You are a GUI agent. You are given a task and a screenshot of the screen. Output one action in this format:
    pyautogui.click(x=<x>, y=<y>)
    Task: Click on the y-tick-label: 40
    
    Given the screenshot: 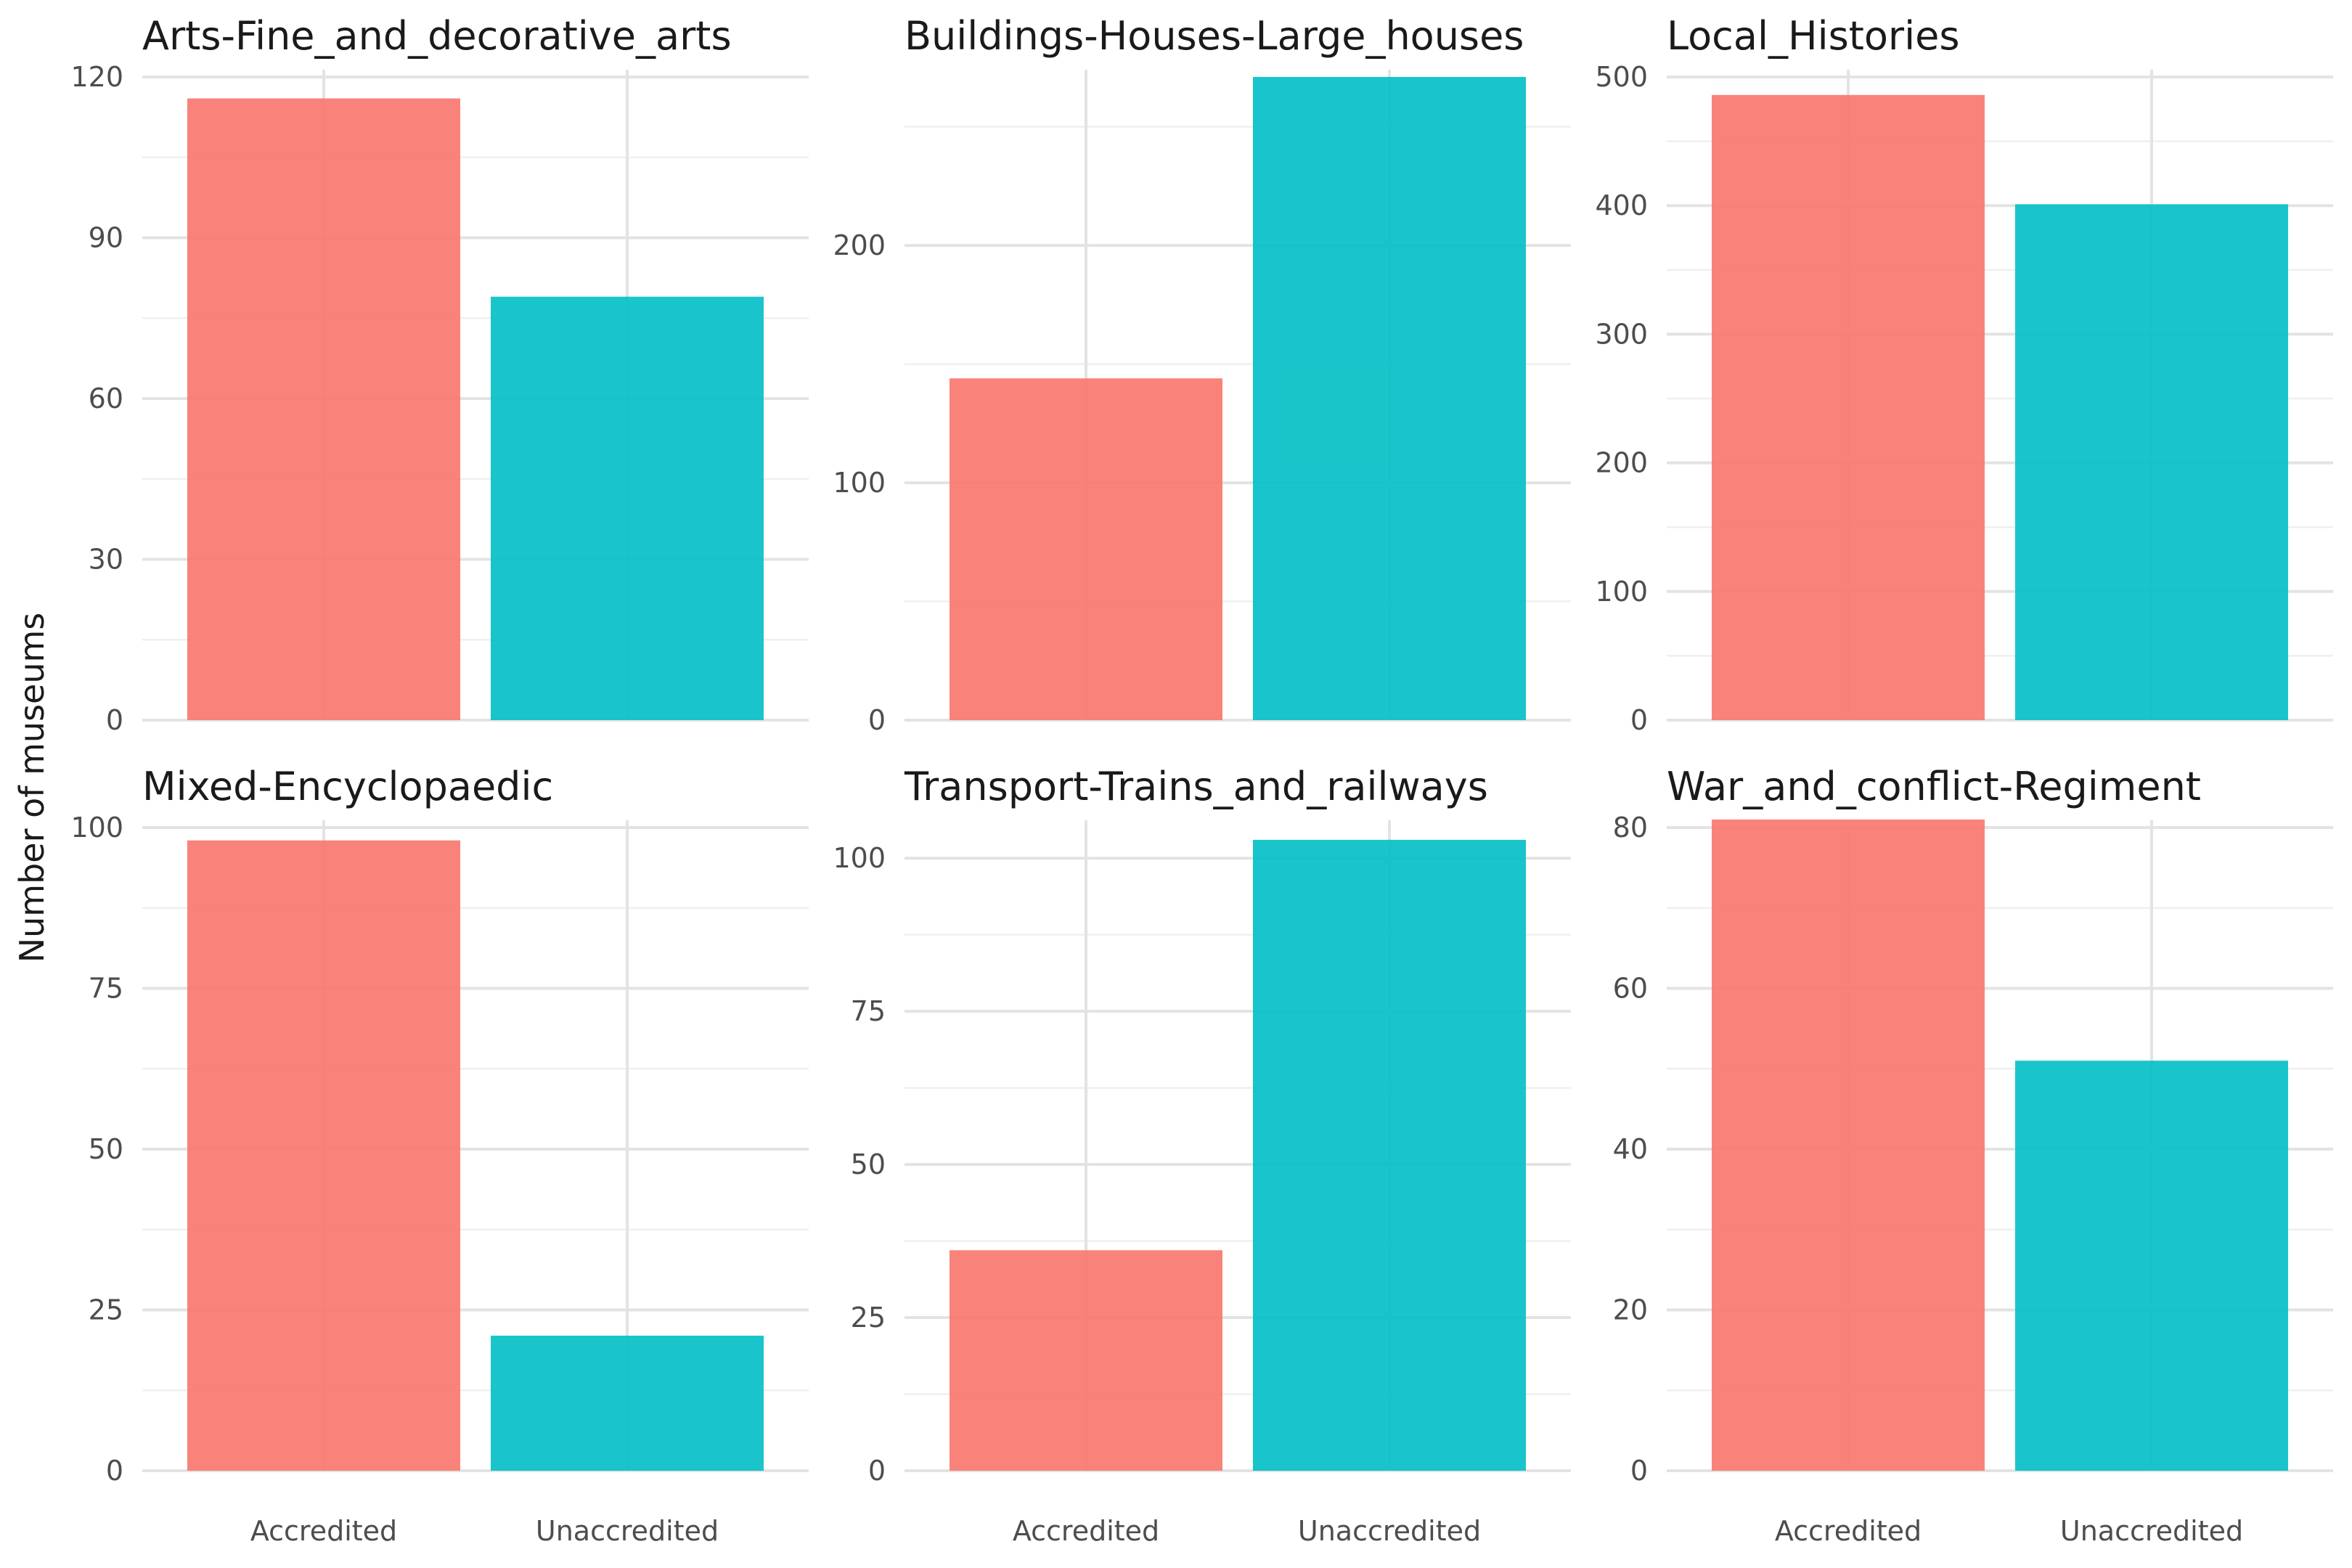 What is the action you would take?
    pyautogui.click(x=1631, y=1149)
    